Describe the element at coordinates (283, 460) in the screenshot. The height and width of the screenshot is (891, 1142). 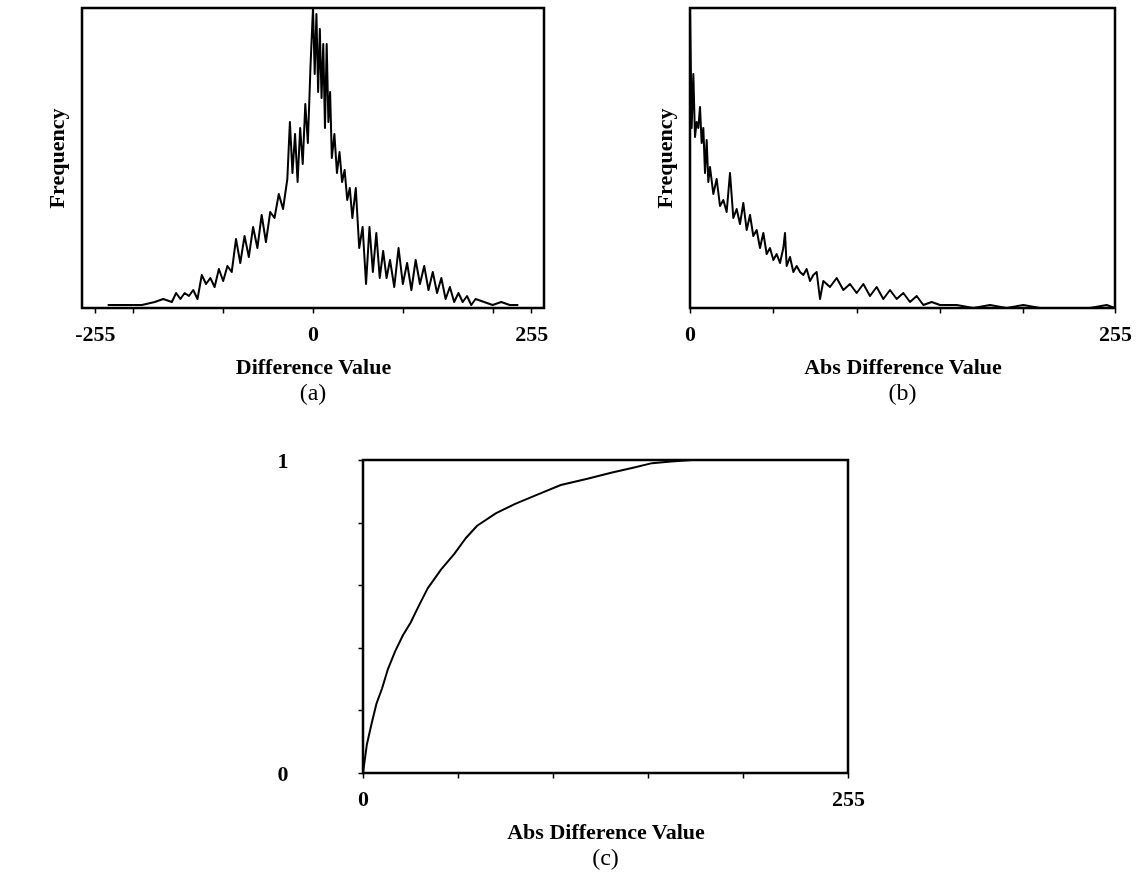
I see `y-tick-label: 1` at that location.